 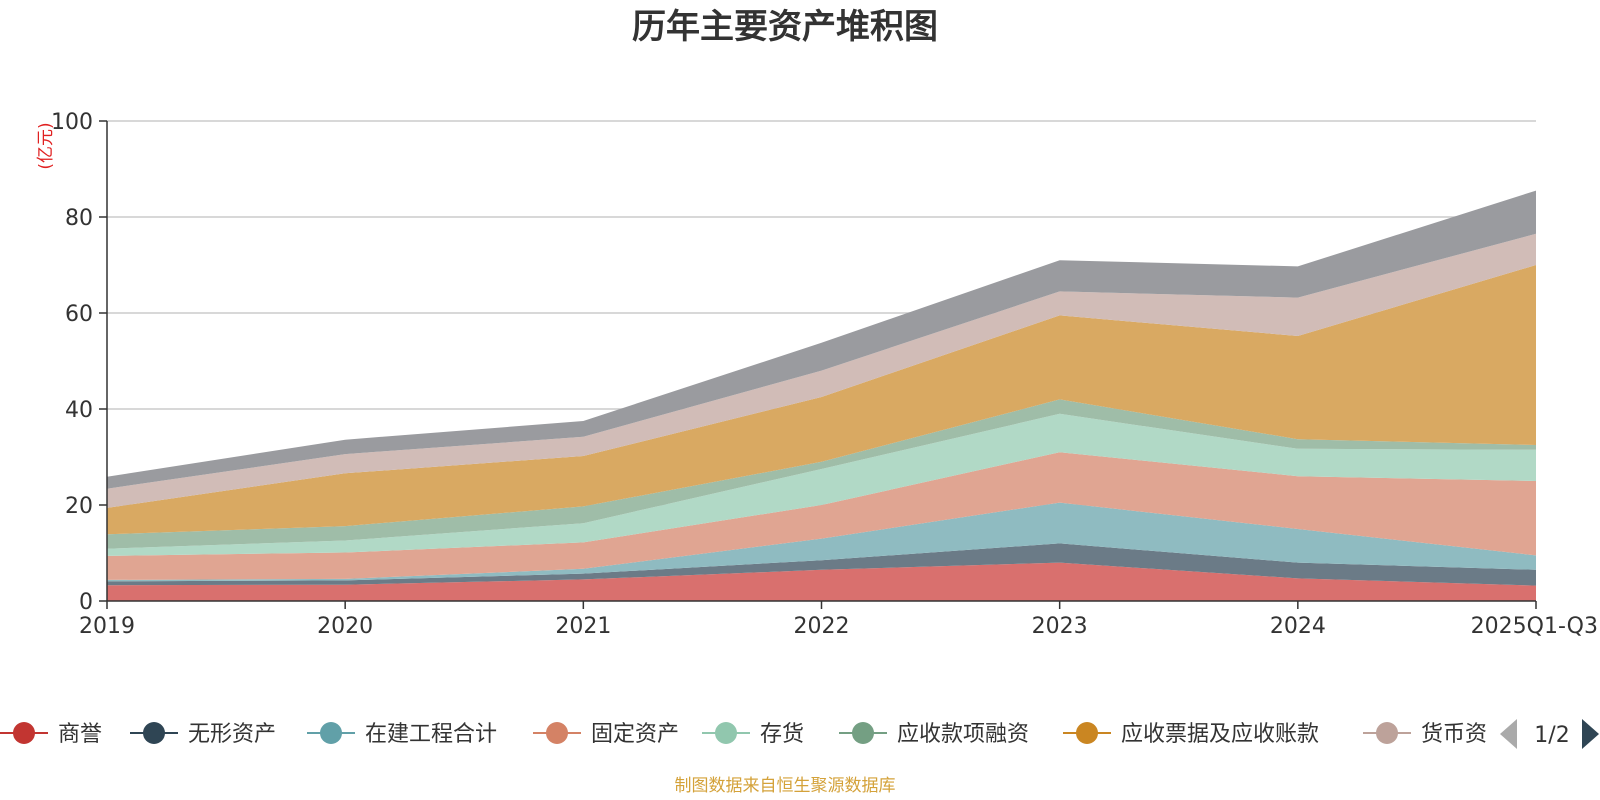 What do you see at coordinates (79, 410) in the screenshot?
I see `y-tick-label: 40` at bounding box center [79, 410].